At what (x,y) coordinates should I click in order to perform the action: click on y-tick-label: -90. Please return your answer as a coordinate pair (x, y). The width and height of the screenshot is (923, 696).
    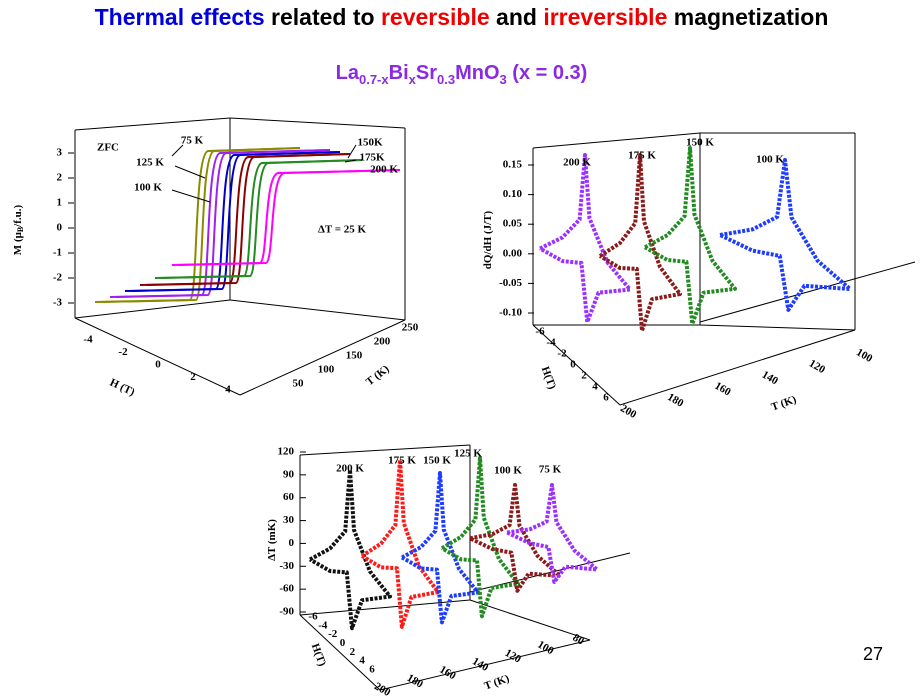
    Looking at the image, I should click on (286, 612).